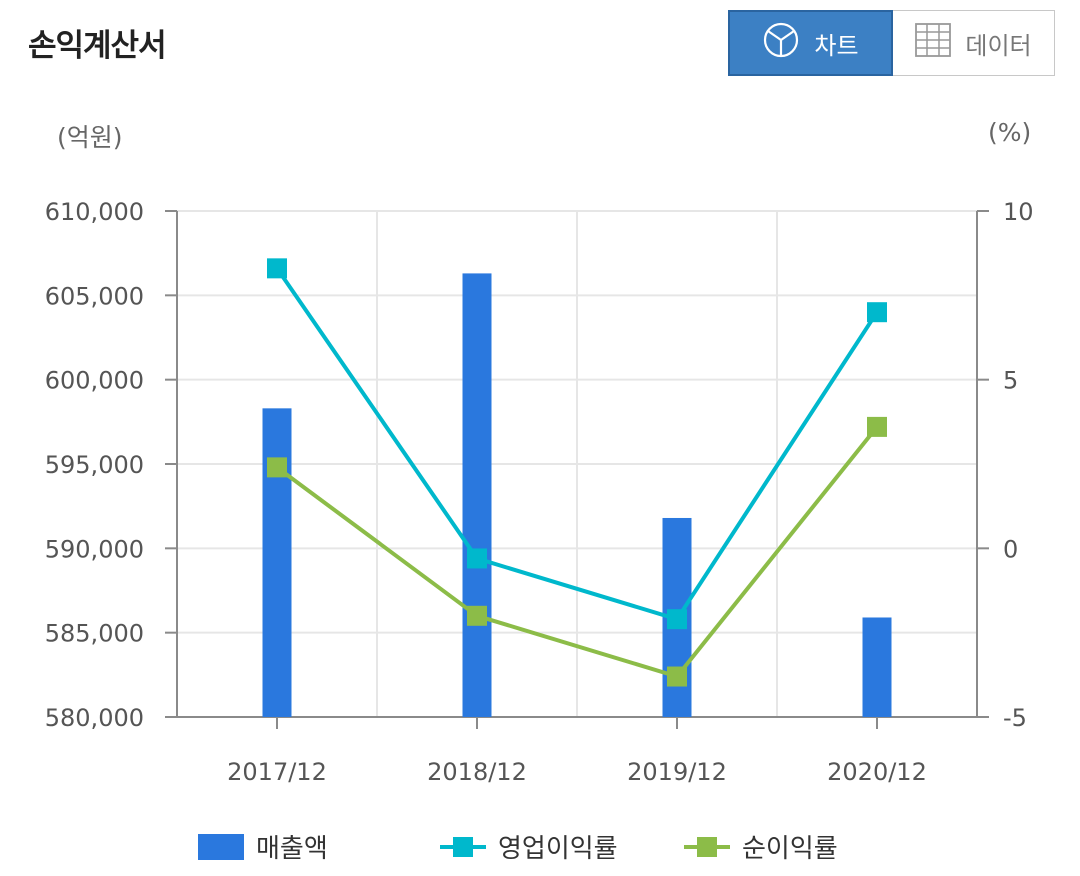  What do you see at coordinates (94, 718) in the screenshot?
I see `left-tick-label: 580,000` at bounding box center [94, 718].